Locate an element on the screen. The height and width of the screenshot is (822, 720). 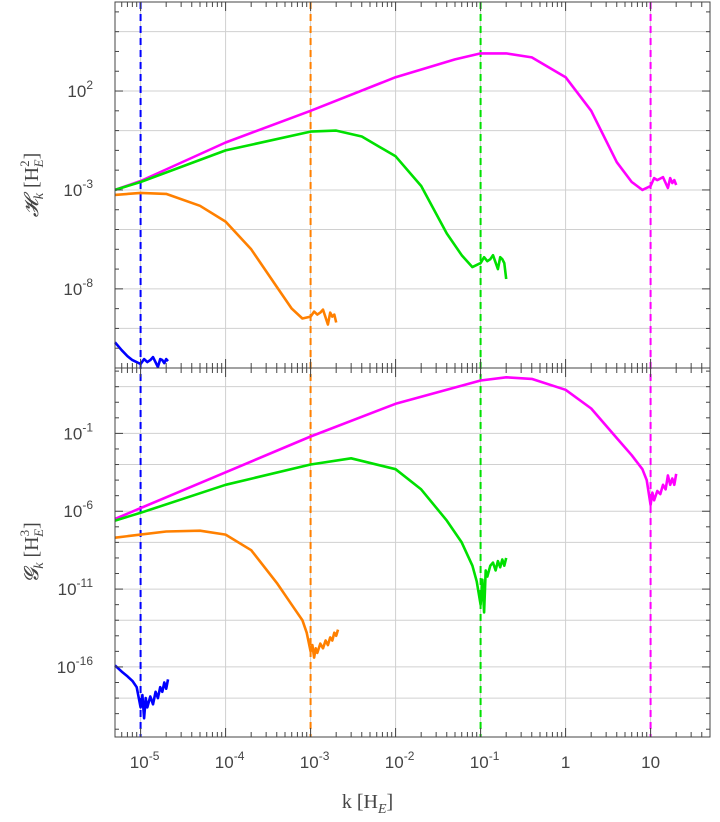
x-tick-label: 10 is located at coordinates (650, 762).